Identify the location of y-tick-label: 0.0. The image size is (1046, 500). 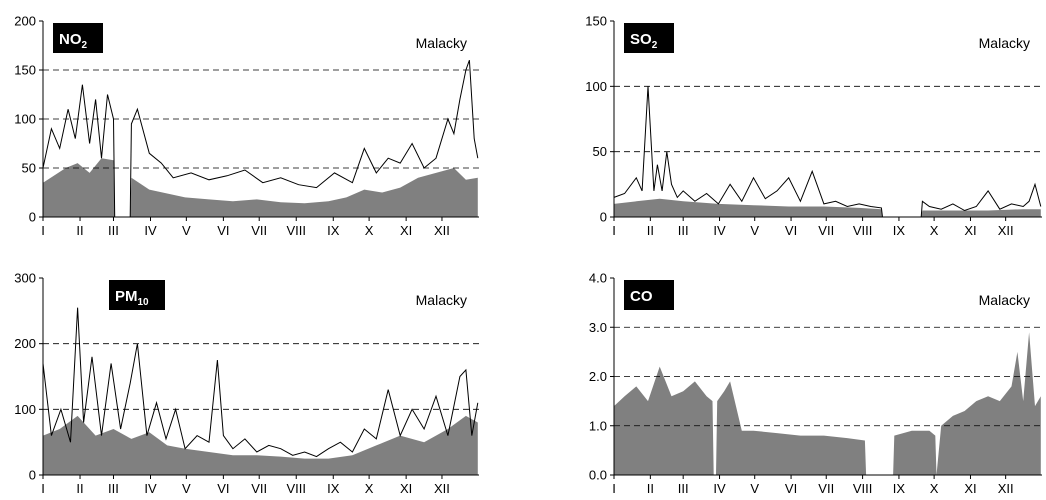
(598, 475).